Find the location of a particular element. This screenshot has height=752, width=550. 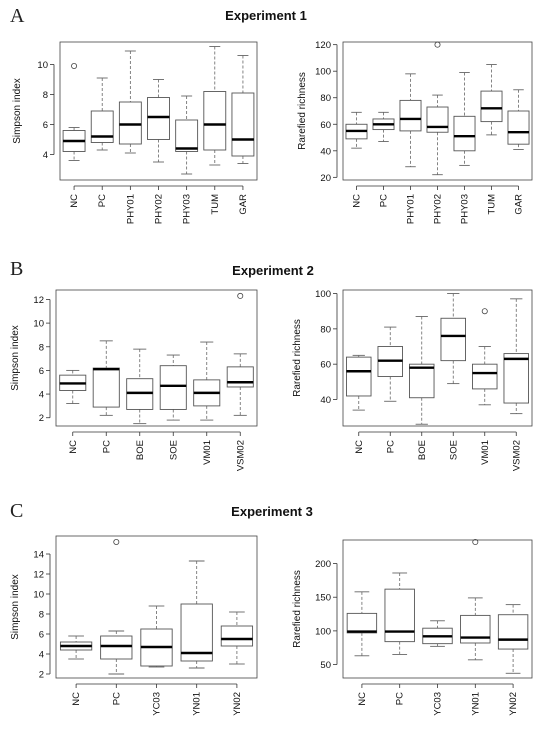

panel-letter-c: C is located at coordinates (16, 511).